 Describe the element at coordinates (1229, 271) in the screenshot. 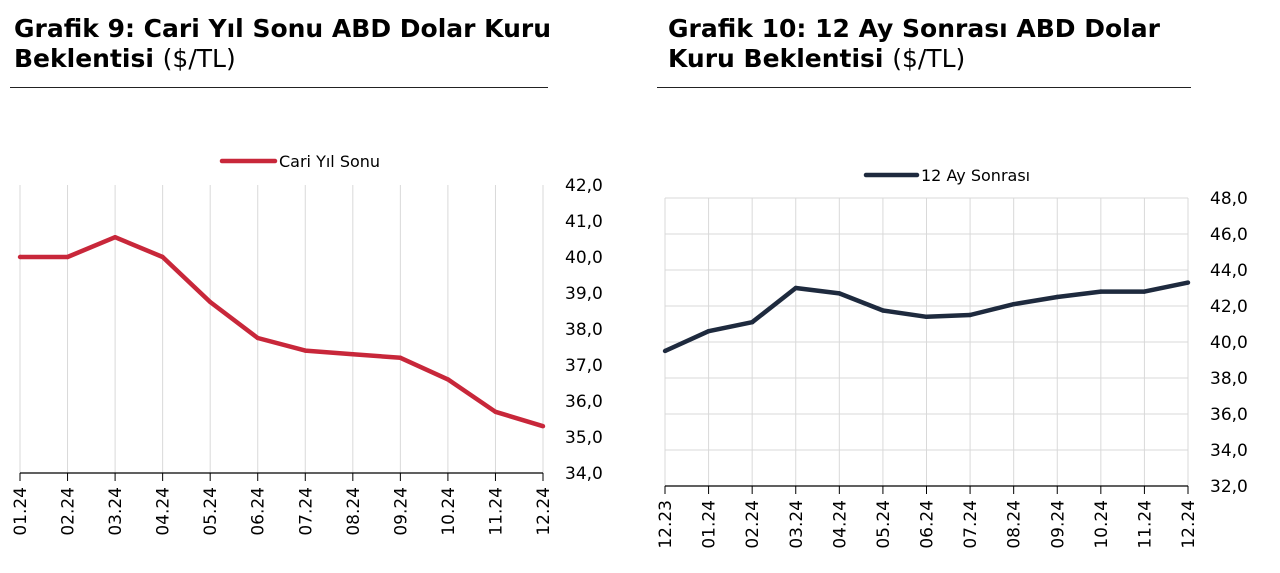

I see `y-tick-label: 44,0` at that location.